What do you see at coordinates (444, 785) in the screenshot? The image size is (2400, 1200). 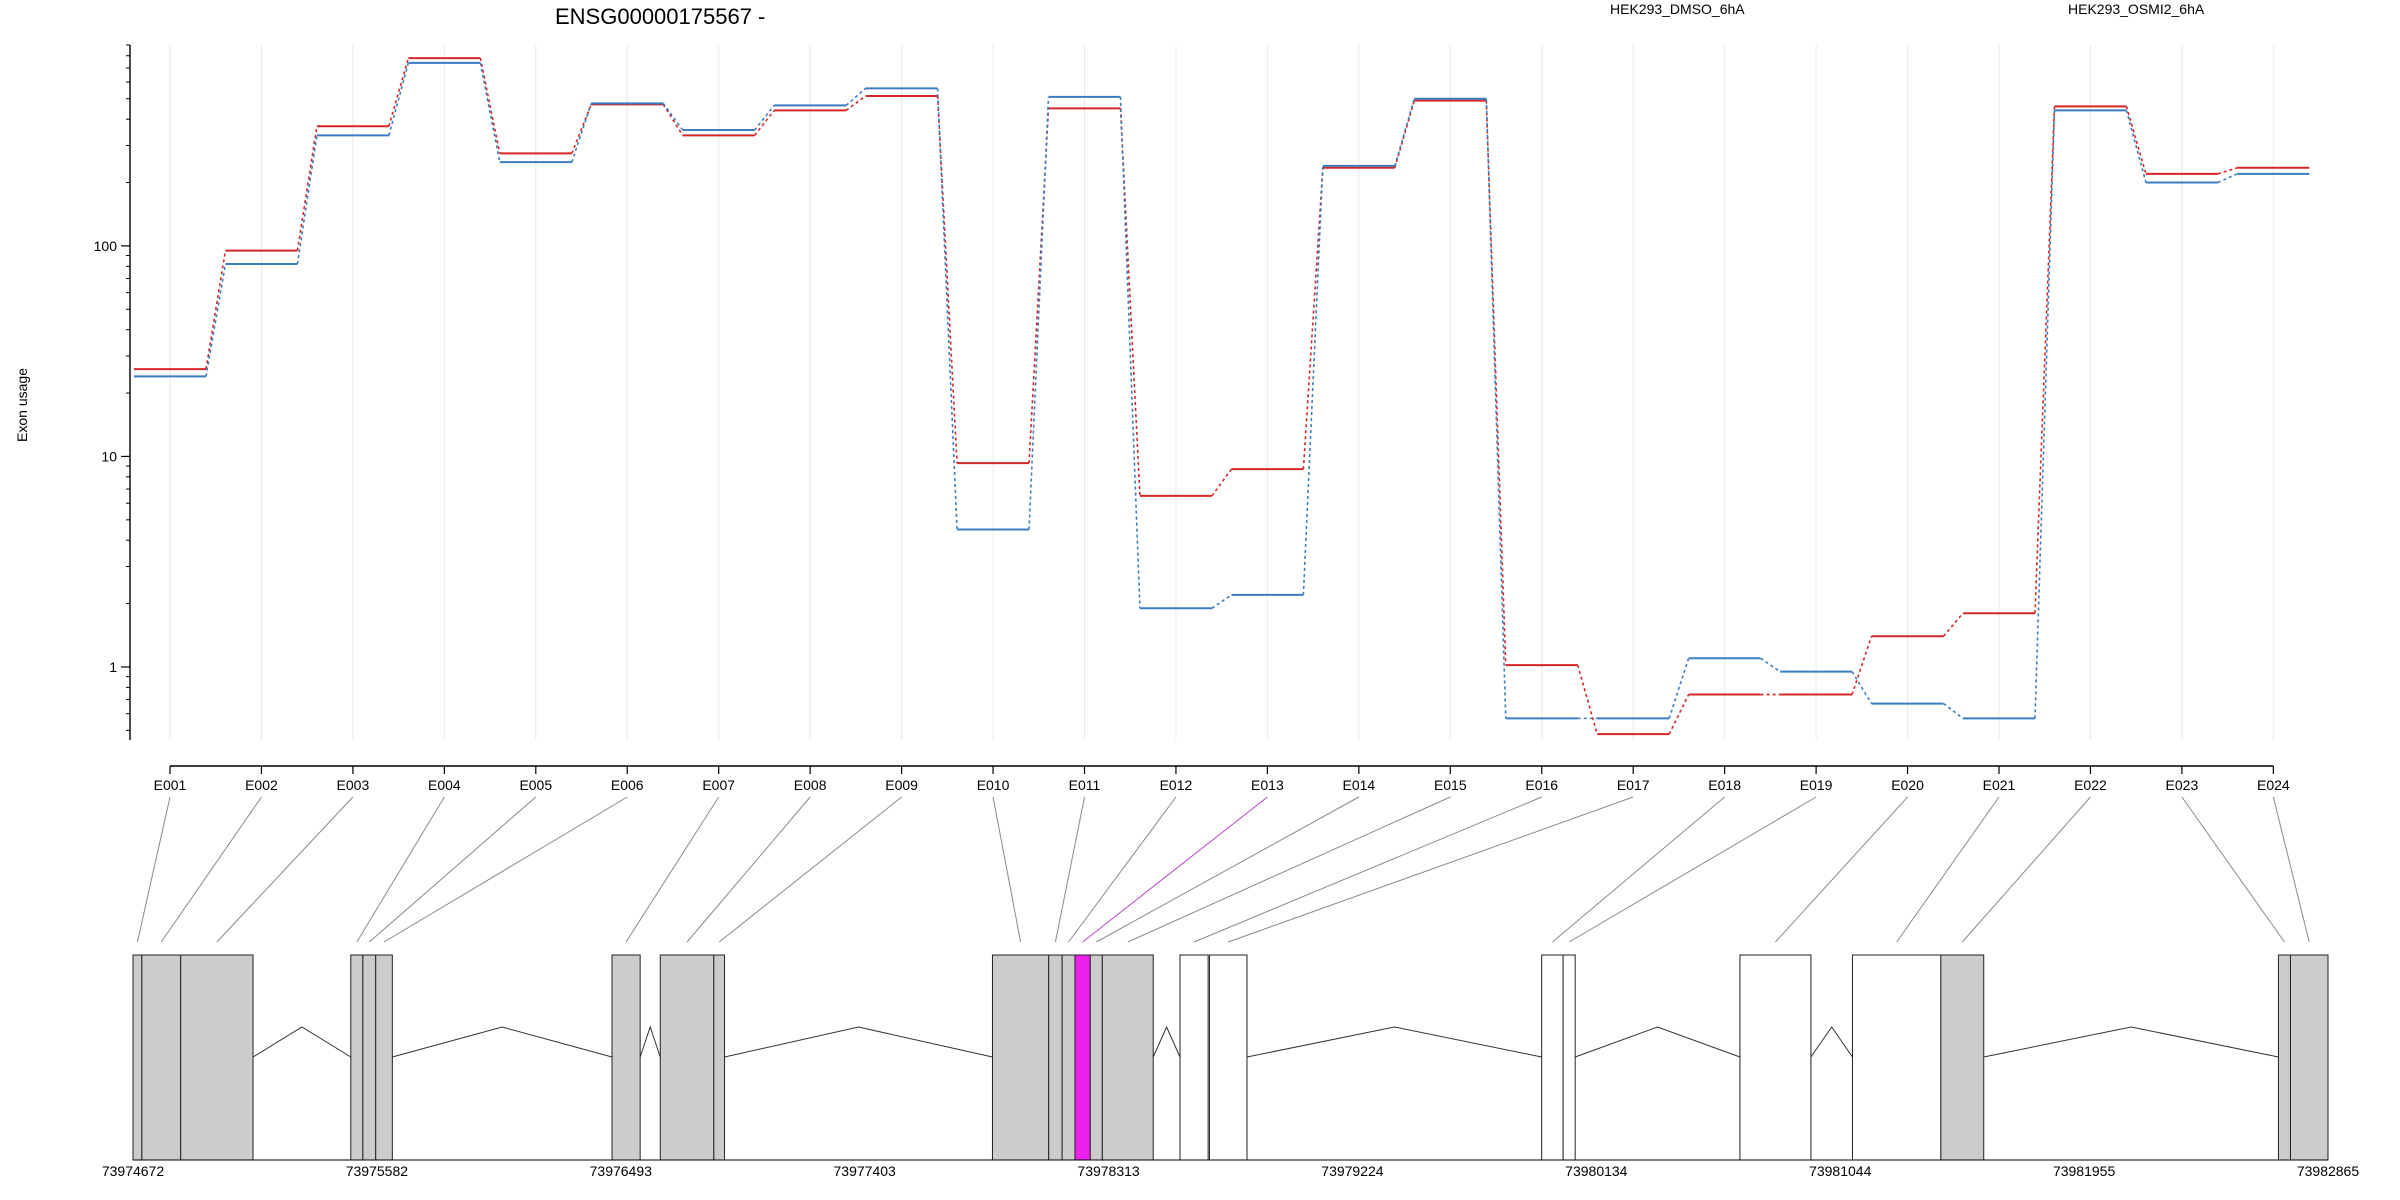 I see `x-tick-label: E004` at bounding box center [444, 785].